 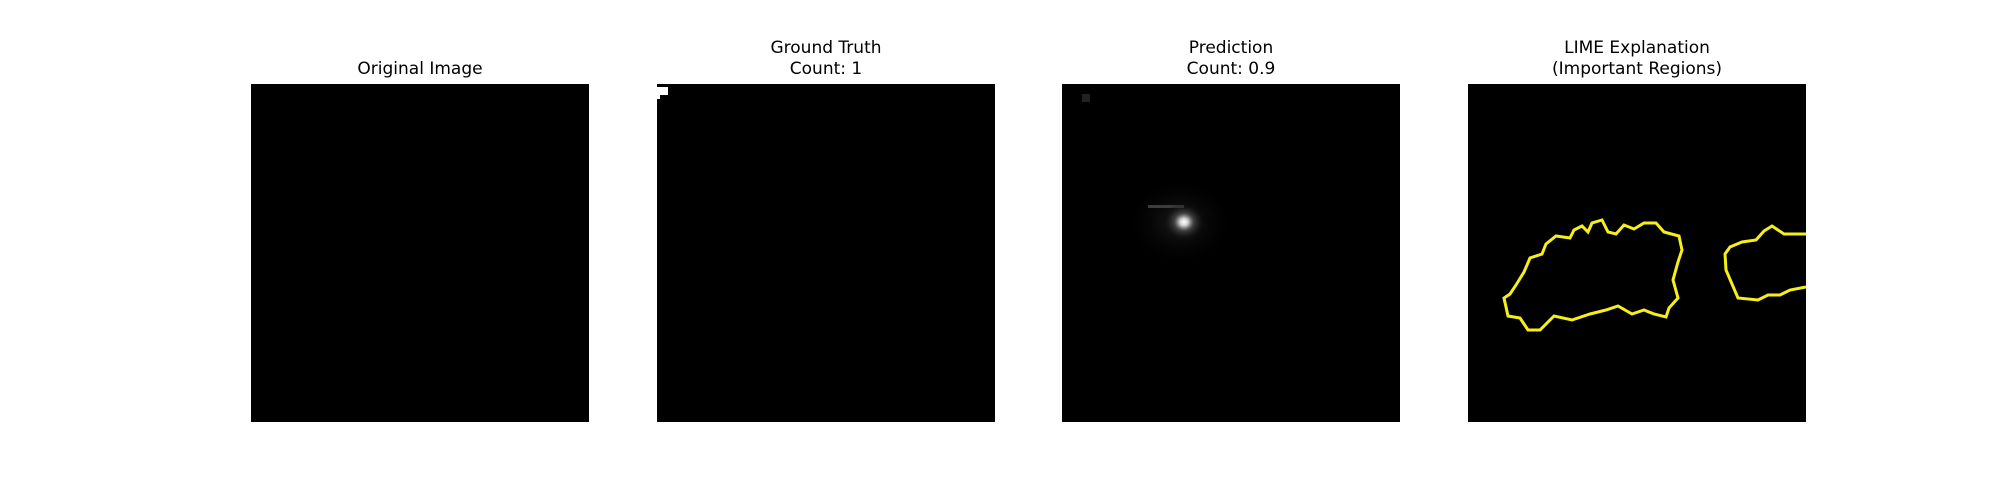 I want to click on title-line-2: Count: 1, so click(x=826, y=69).